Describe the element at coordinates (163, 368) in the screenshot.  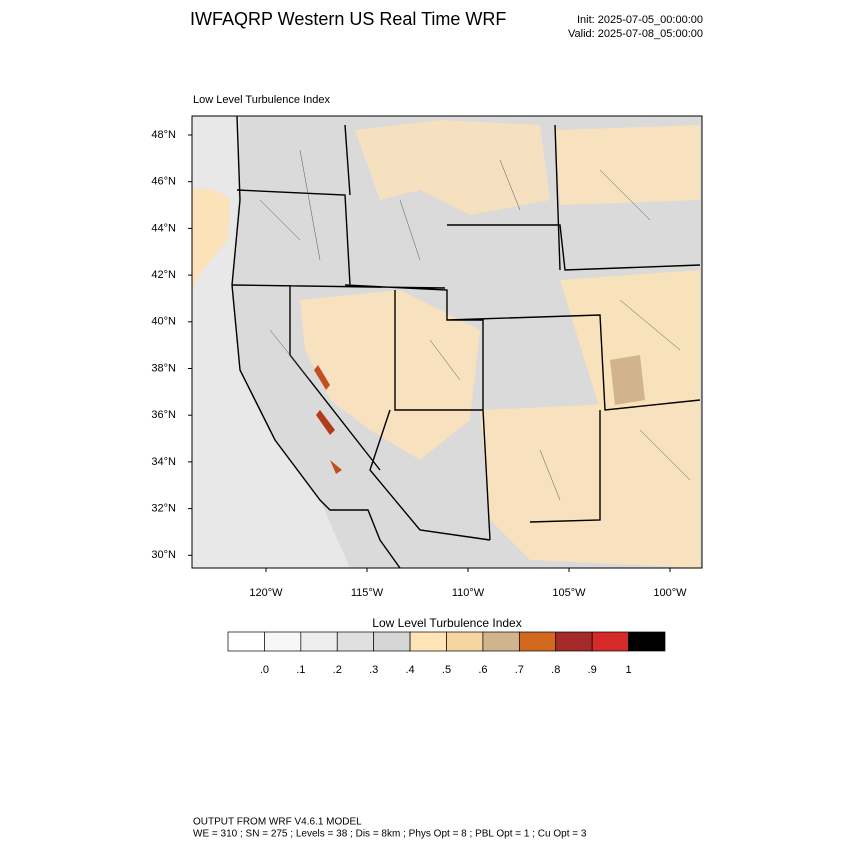
I see `lat-label: 38°N` at that location.